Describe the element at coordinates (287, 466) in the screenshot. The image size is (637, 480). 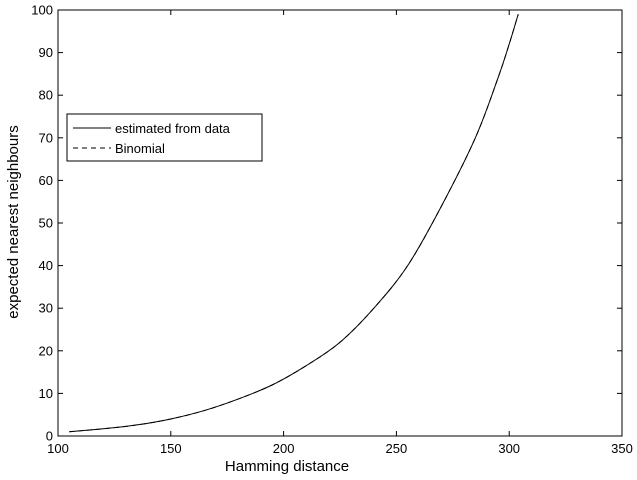
I see `x-axis-label: Hamming distance` at that location.